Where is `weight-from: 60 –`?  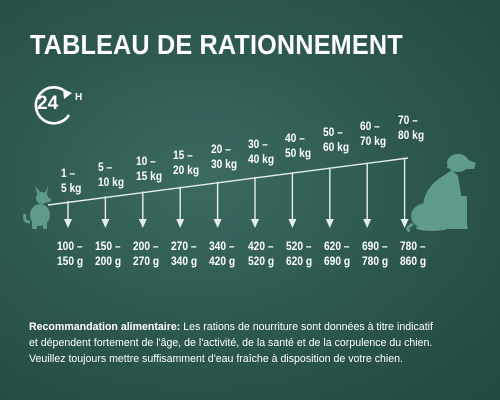 weight-from: 60 – is located at coordinates (370, 125).